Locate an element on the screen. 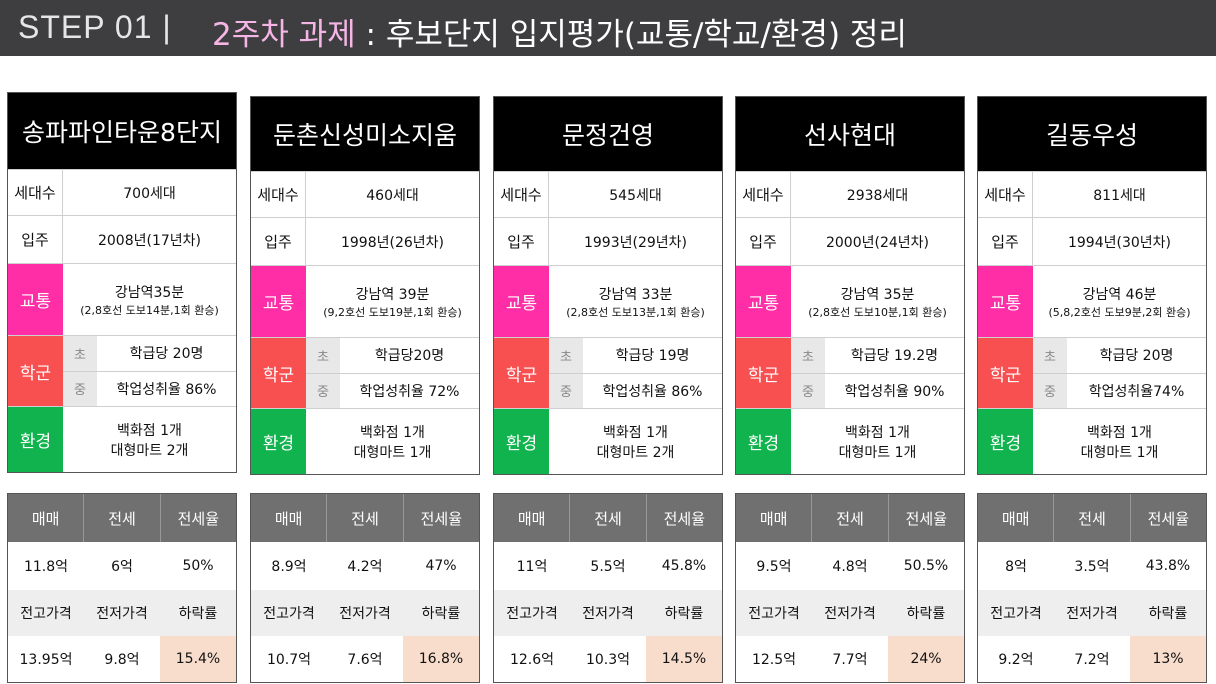  environment-row: 환경 백화점 1개 대형마트 1개 is located at coordinates (365, 441).